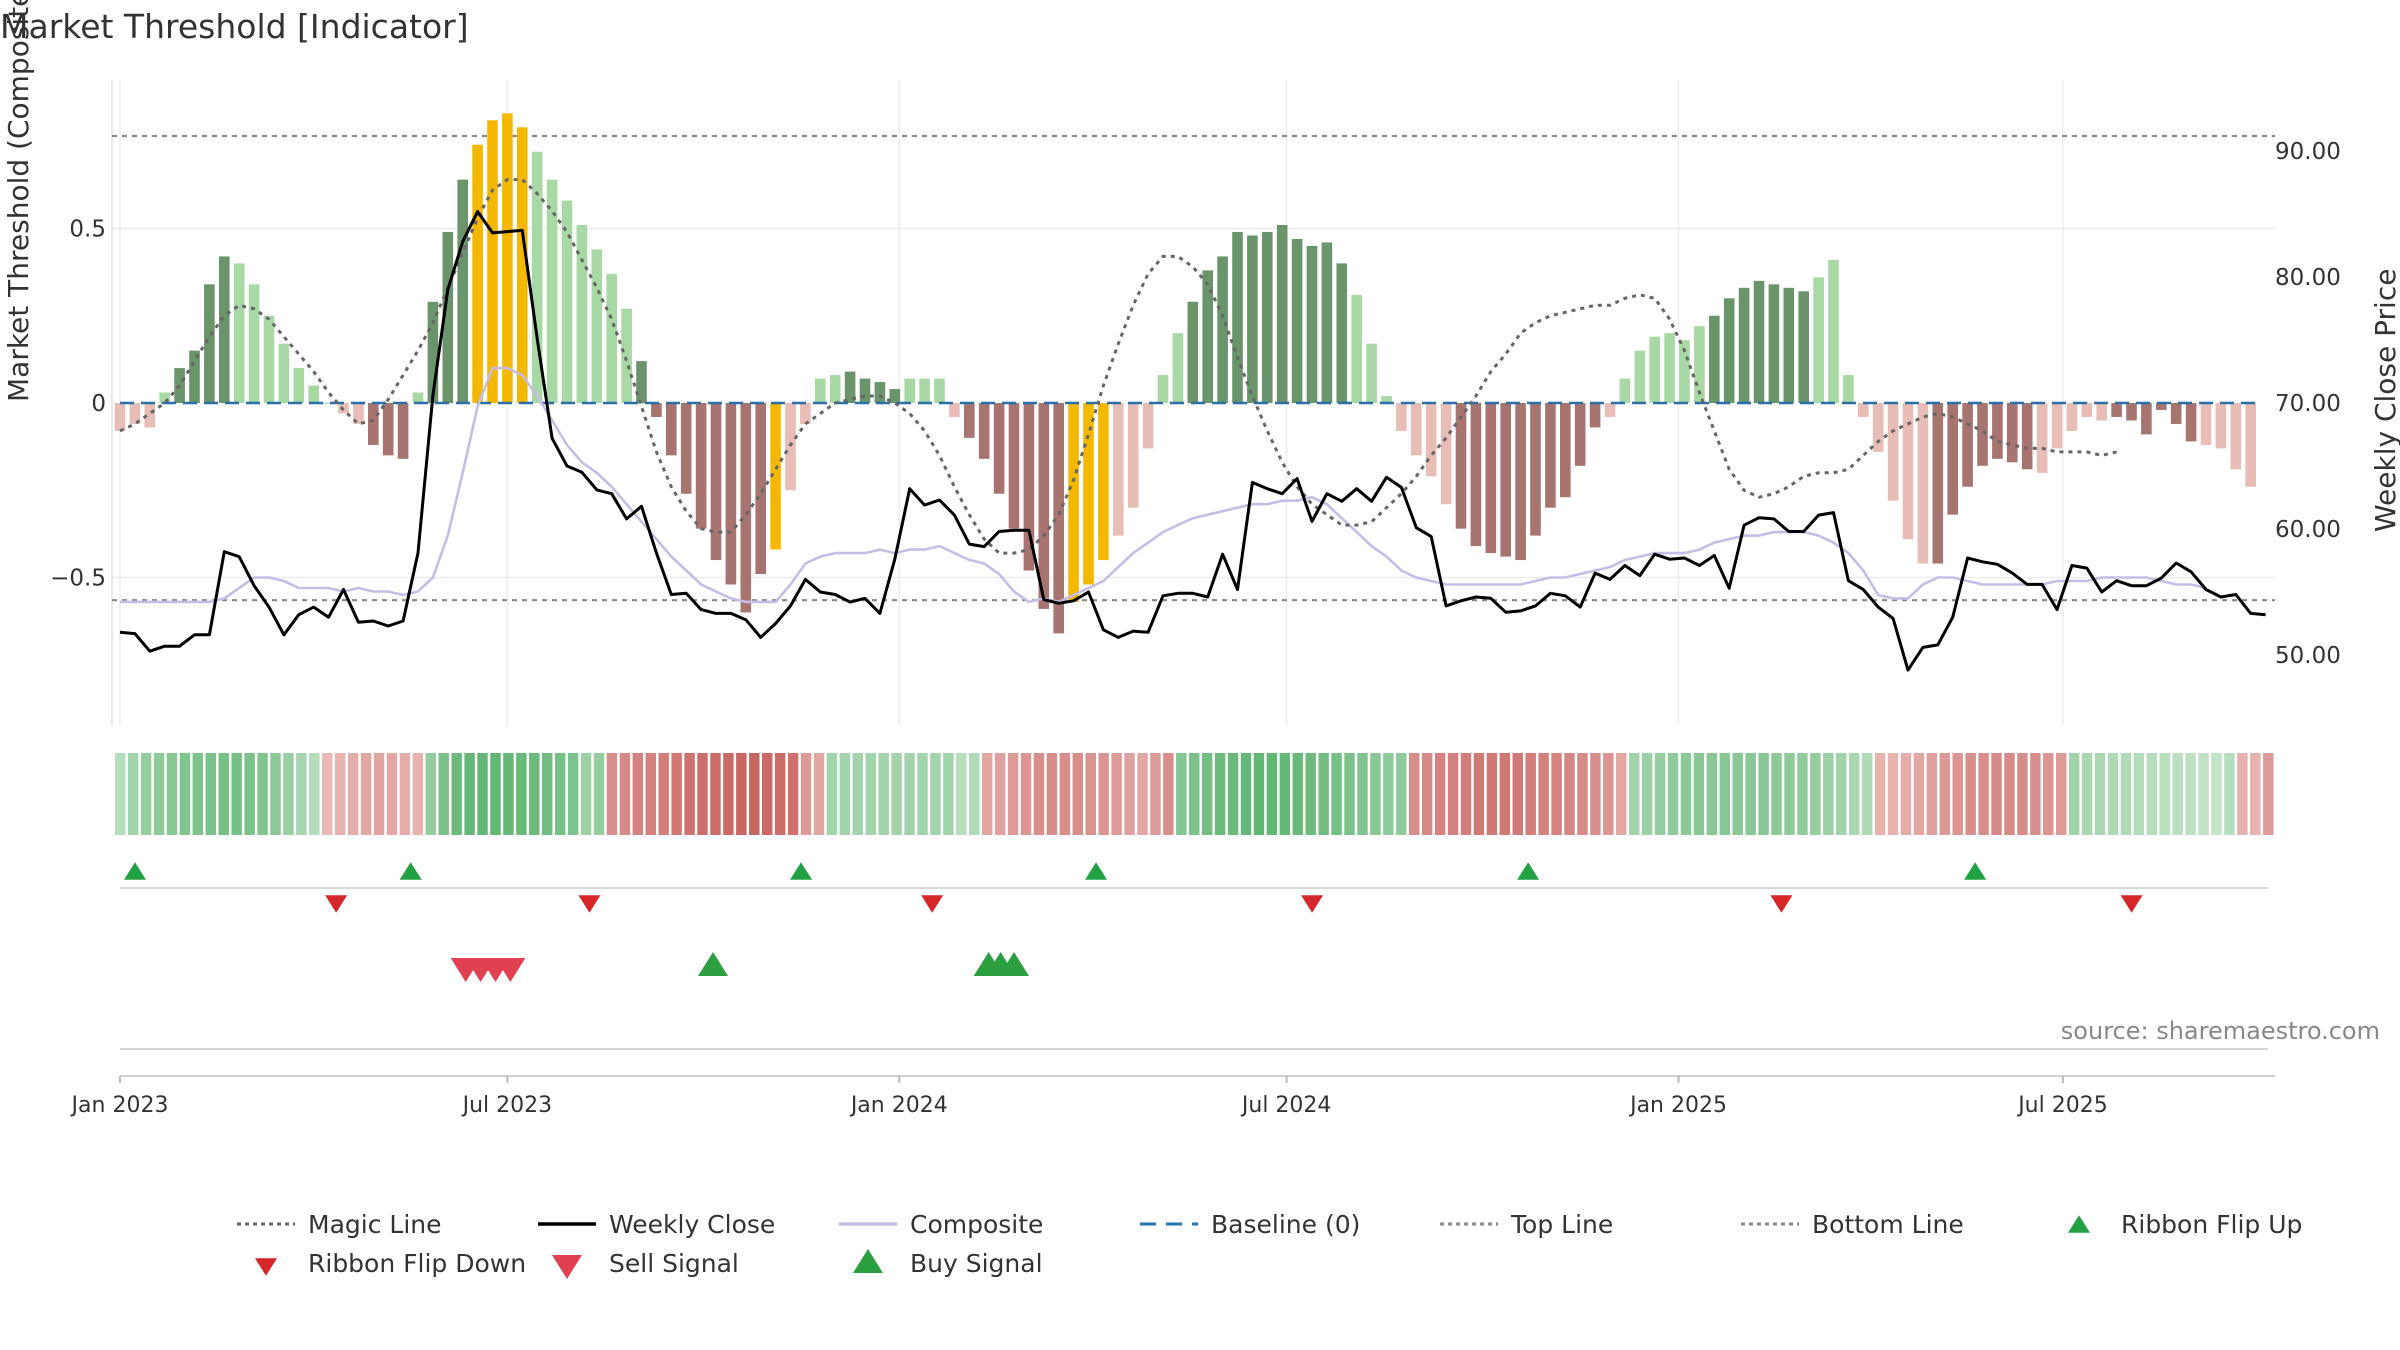 The height and width of the screenshot is (1350, 2400). I want to click on legend-label: Sell Signal, so click(674, 1263).